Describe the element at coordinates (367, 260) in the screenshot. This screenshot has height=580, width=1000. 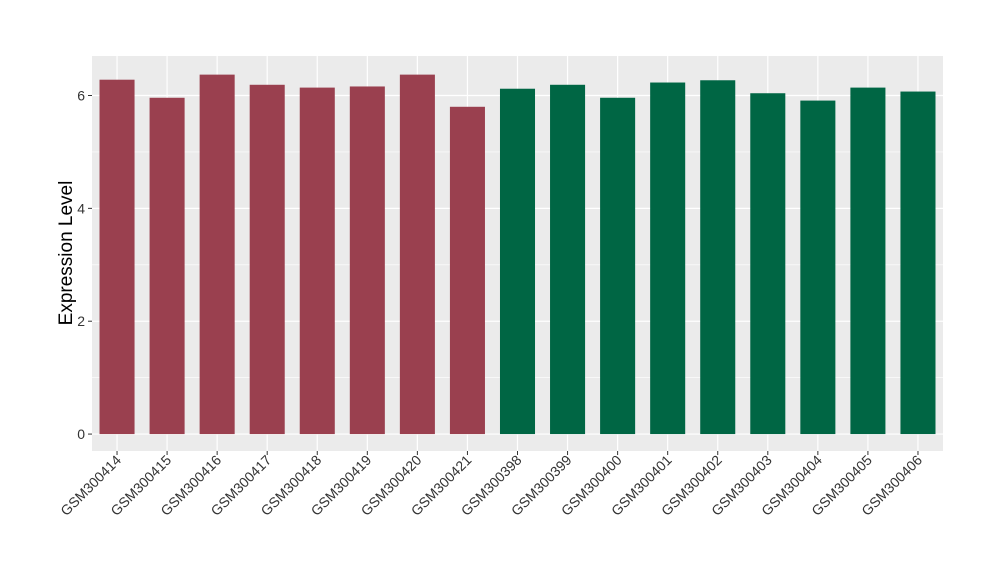
I see `bar-GSM300419` at that location.